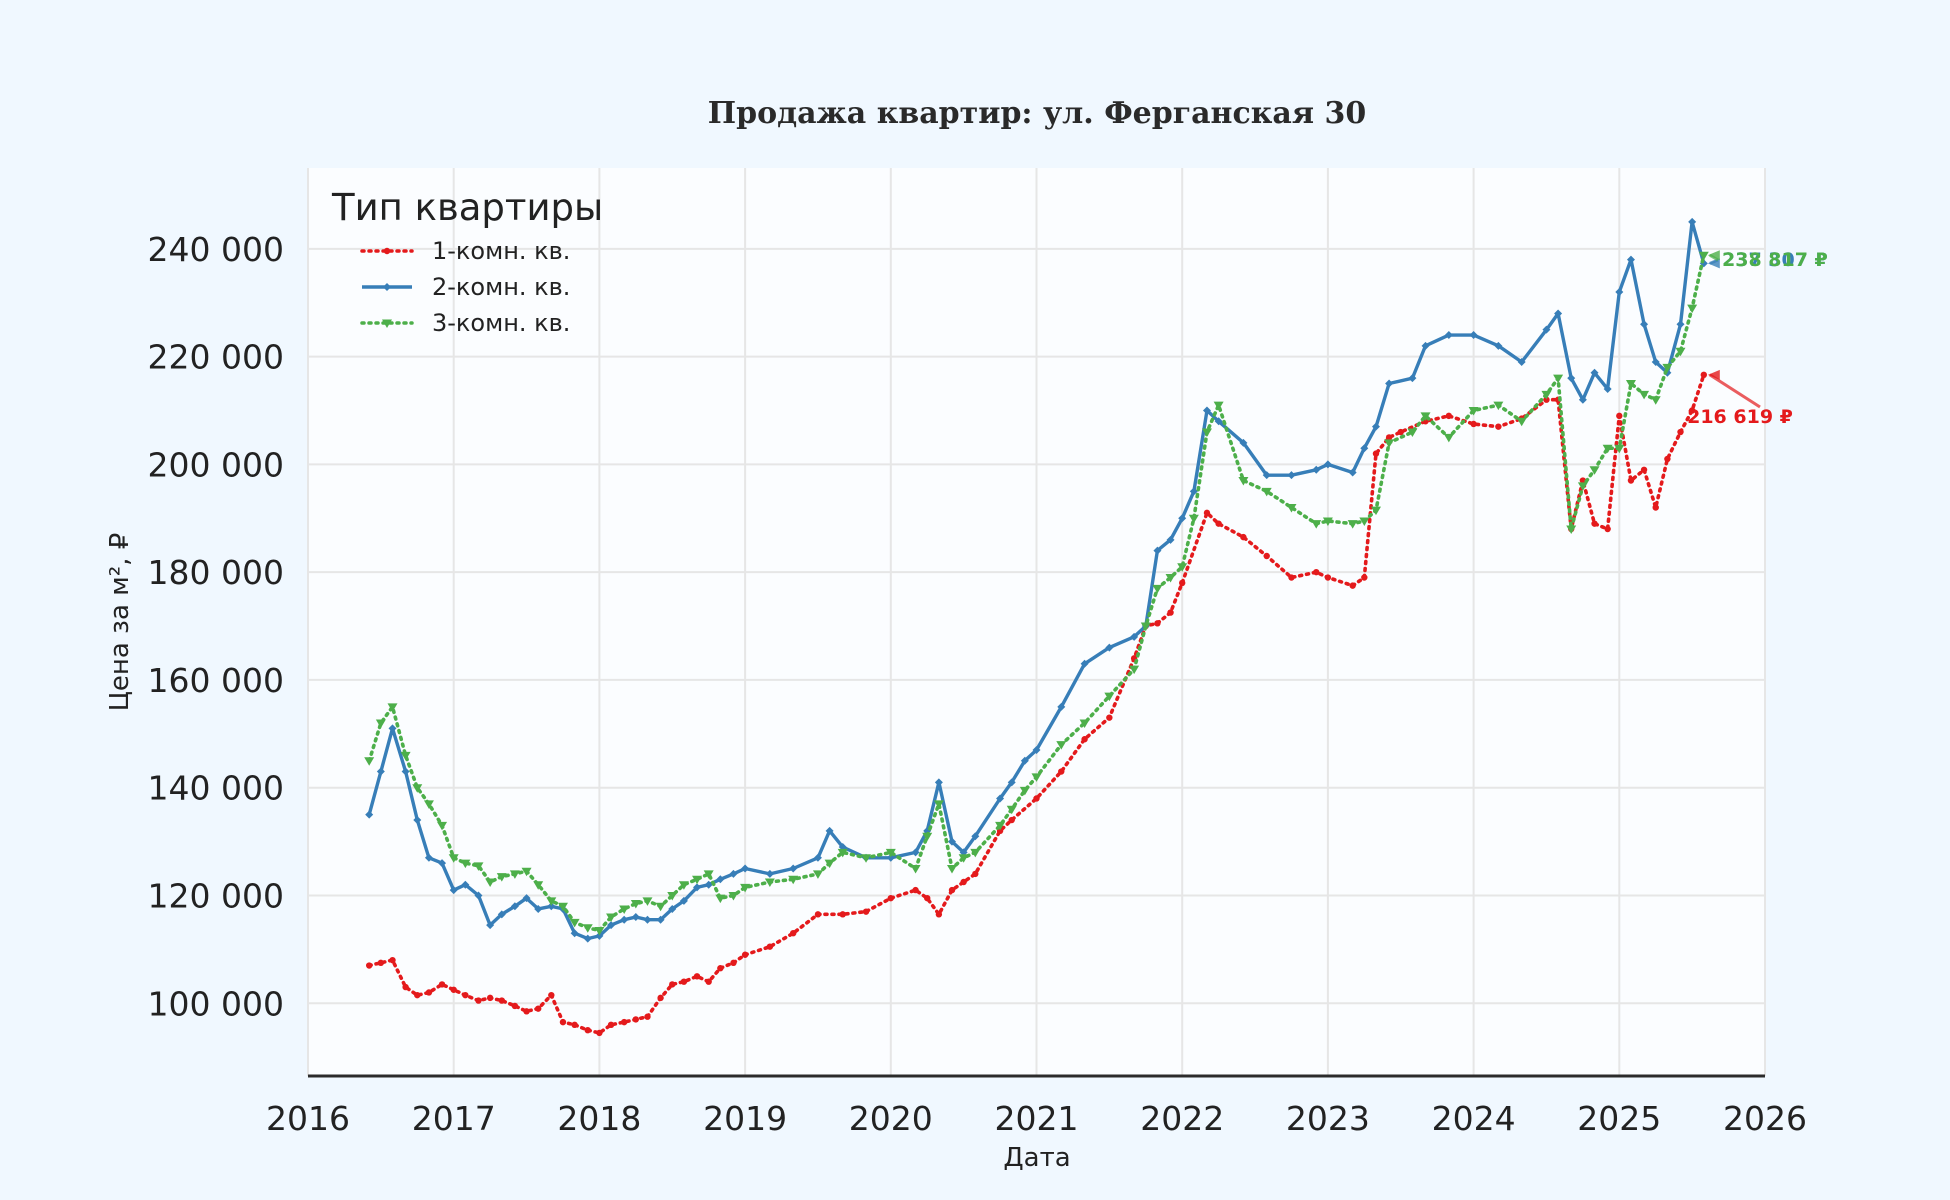 This screenshot has width=1950, height=1200. What do you see at coordinates (1757, 338) in the screenshot?
I see `end-labels: 216 619 ₽ 237 307 ₽238 817 ₽` at bounding box center [1757, 338].